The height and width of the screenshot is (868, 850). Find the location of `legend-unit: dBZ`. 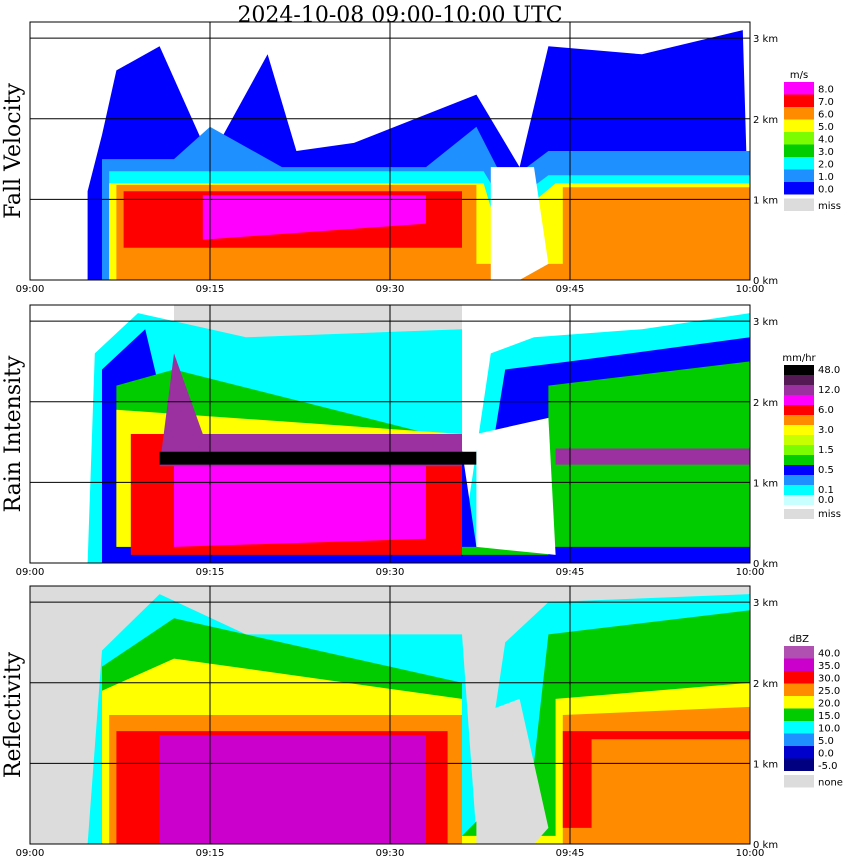

legend-unit: dBZ is located at coordinates (799, 639).